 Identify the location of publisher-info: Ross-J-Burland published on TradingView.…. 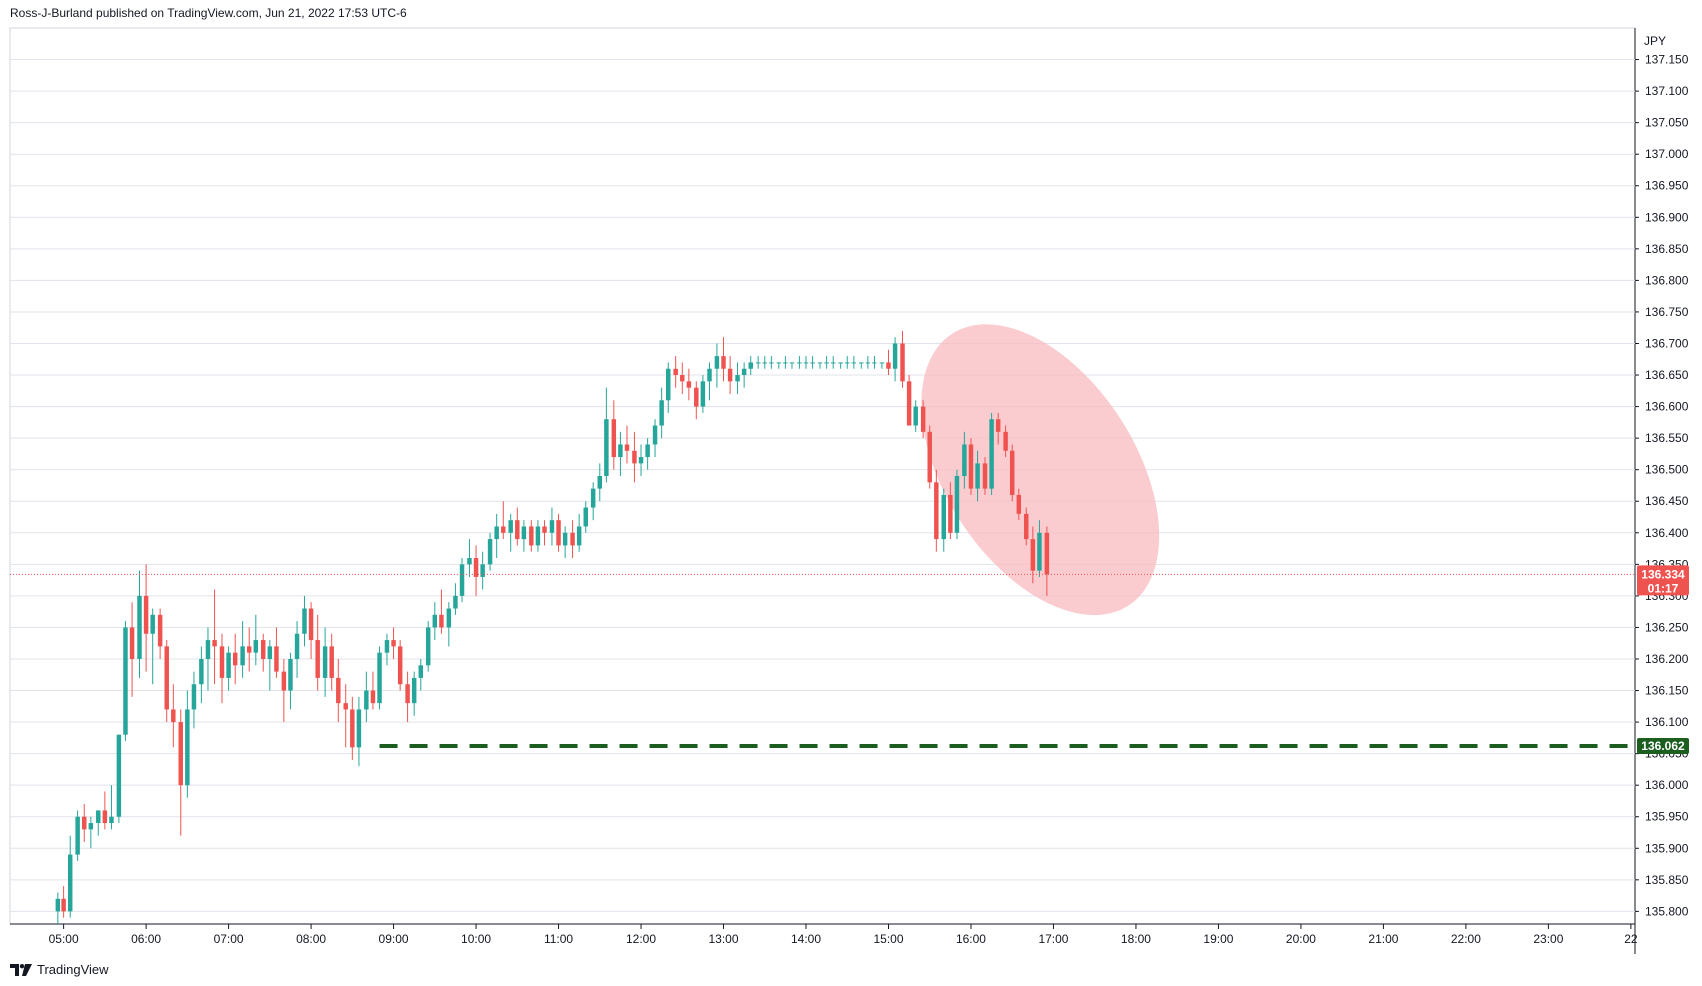
(208, 13).